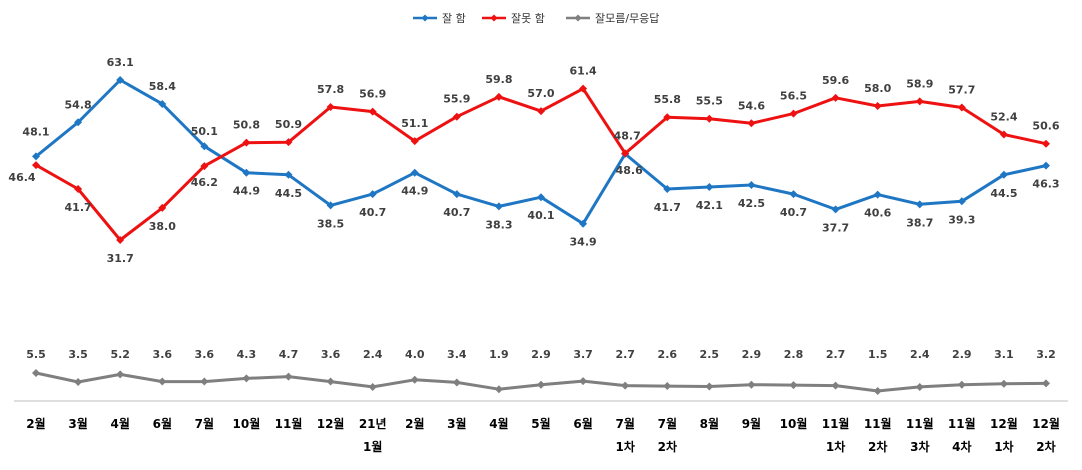 The width and height of the screenshot is (1082, 470). Describe the element at coordinates (961, 446) in the screenshot. I see `x-tick-label-22-line2: 4차` at that location.